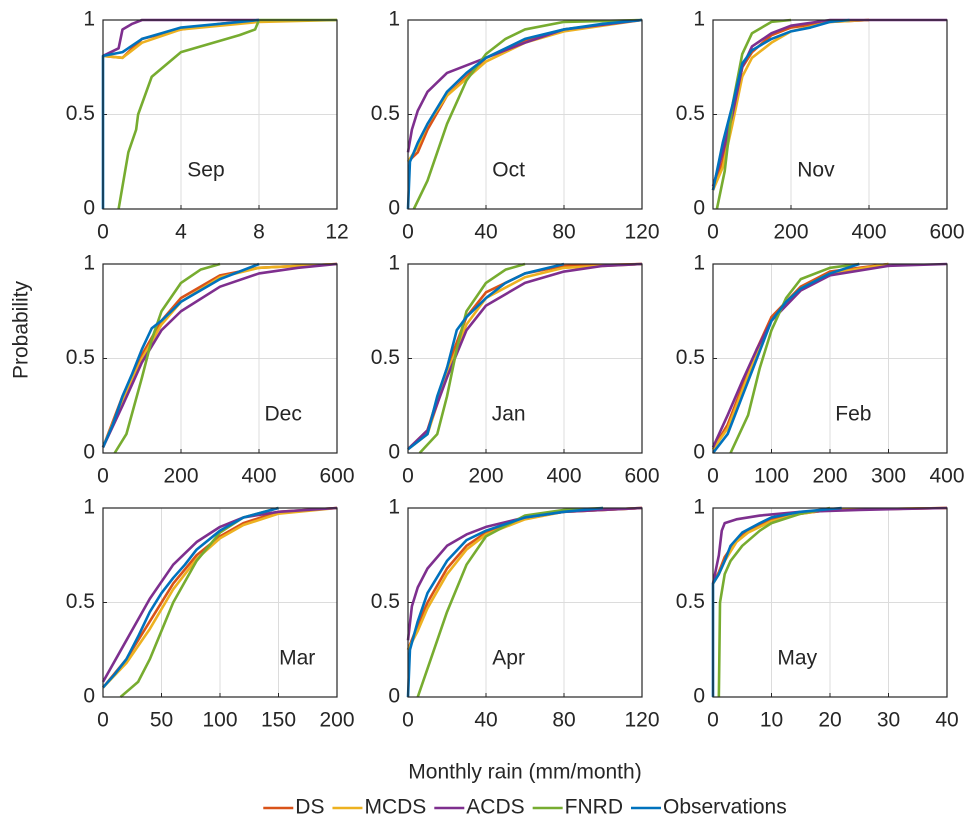 The height and width of the screenshot is (829, 972). I want to click on x-tick-label: 50, so click(161, 720).